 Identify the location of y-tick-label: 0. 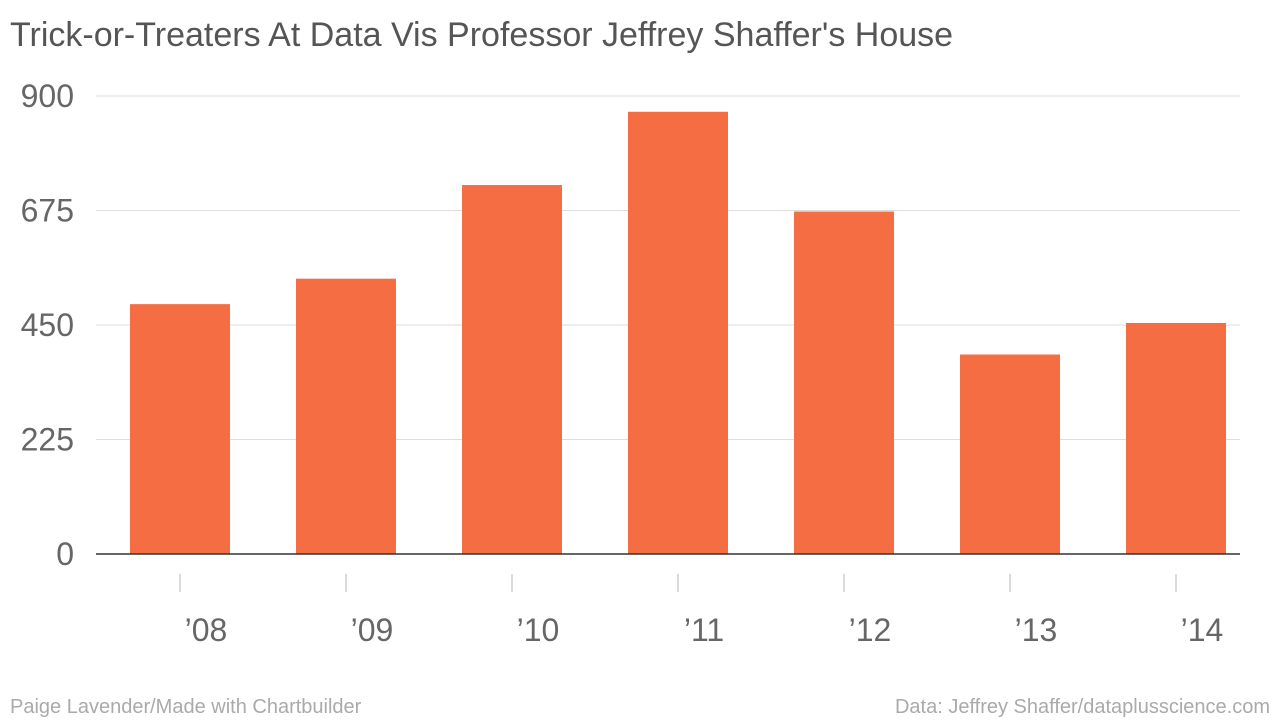
(65, 554).